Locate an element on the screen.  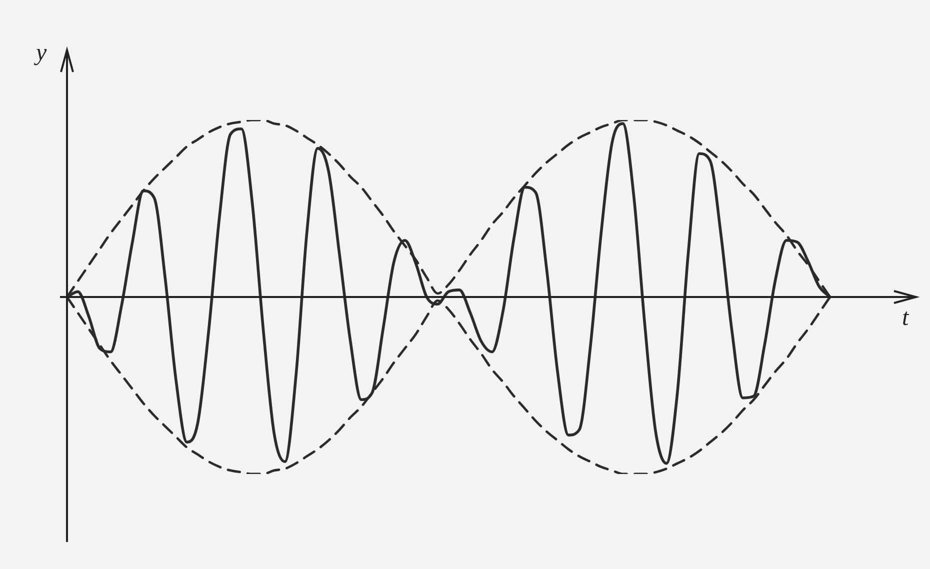
y-axis-title: y is located at coordinates (41, 53).